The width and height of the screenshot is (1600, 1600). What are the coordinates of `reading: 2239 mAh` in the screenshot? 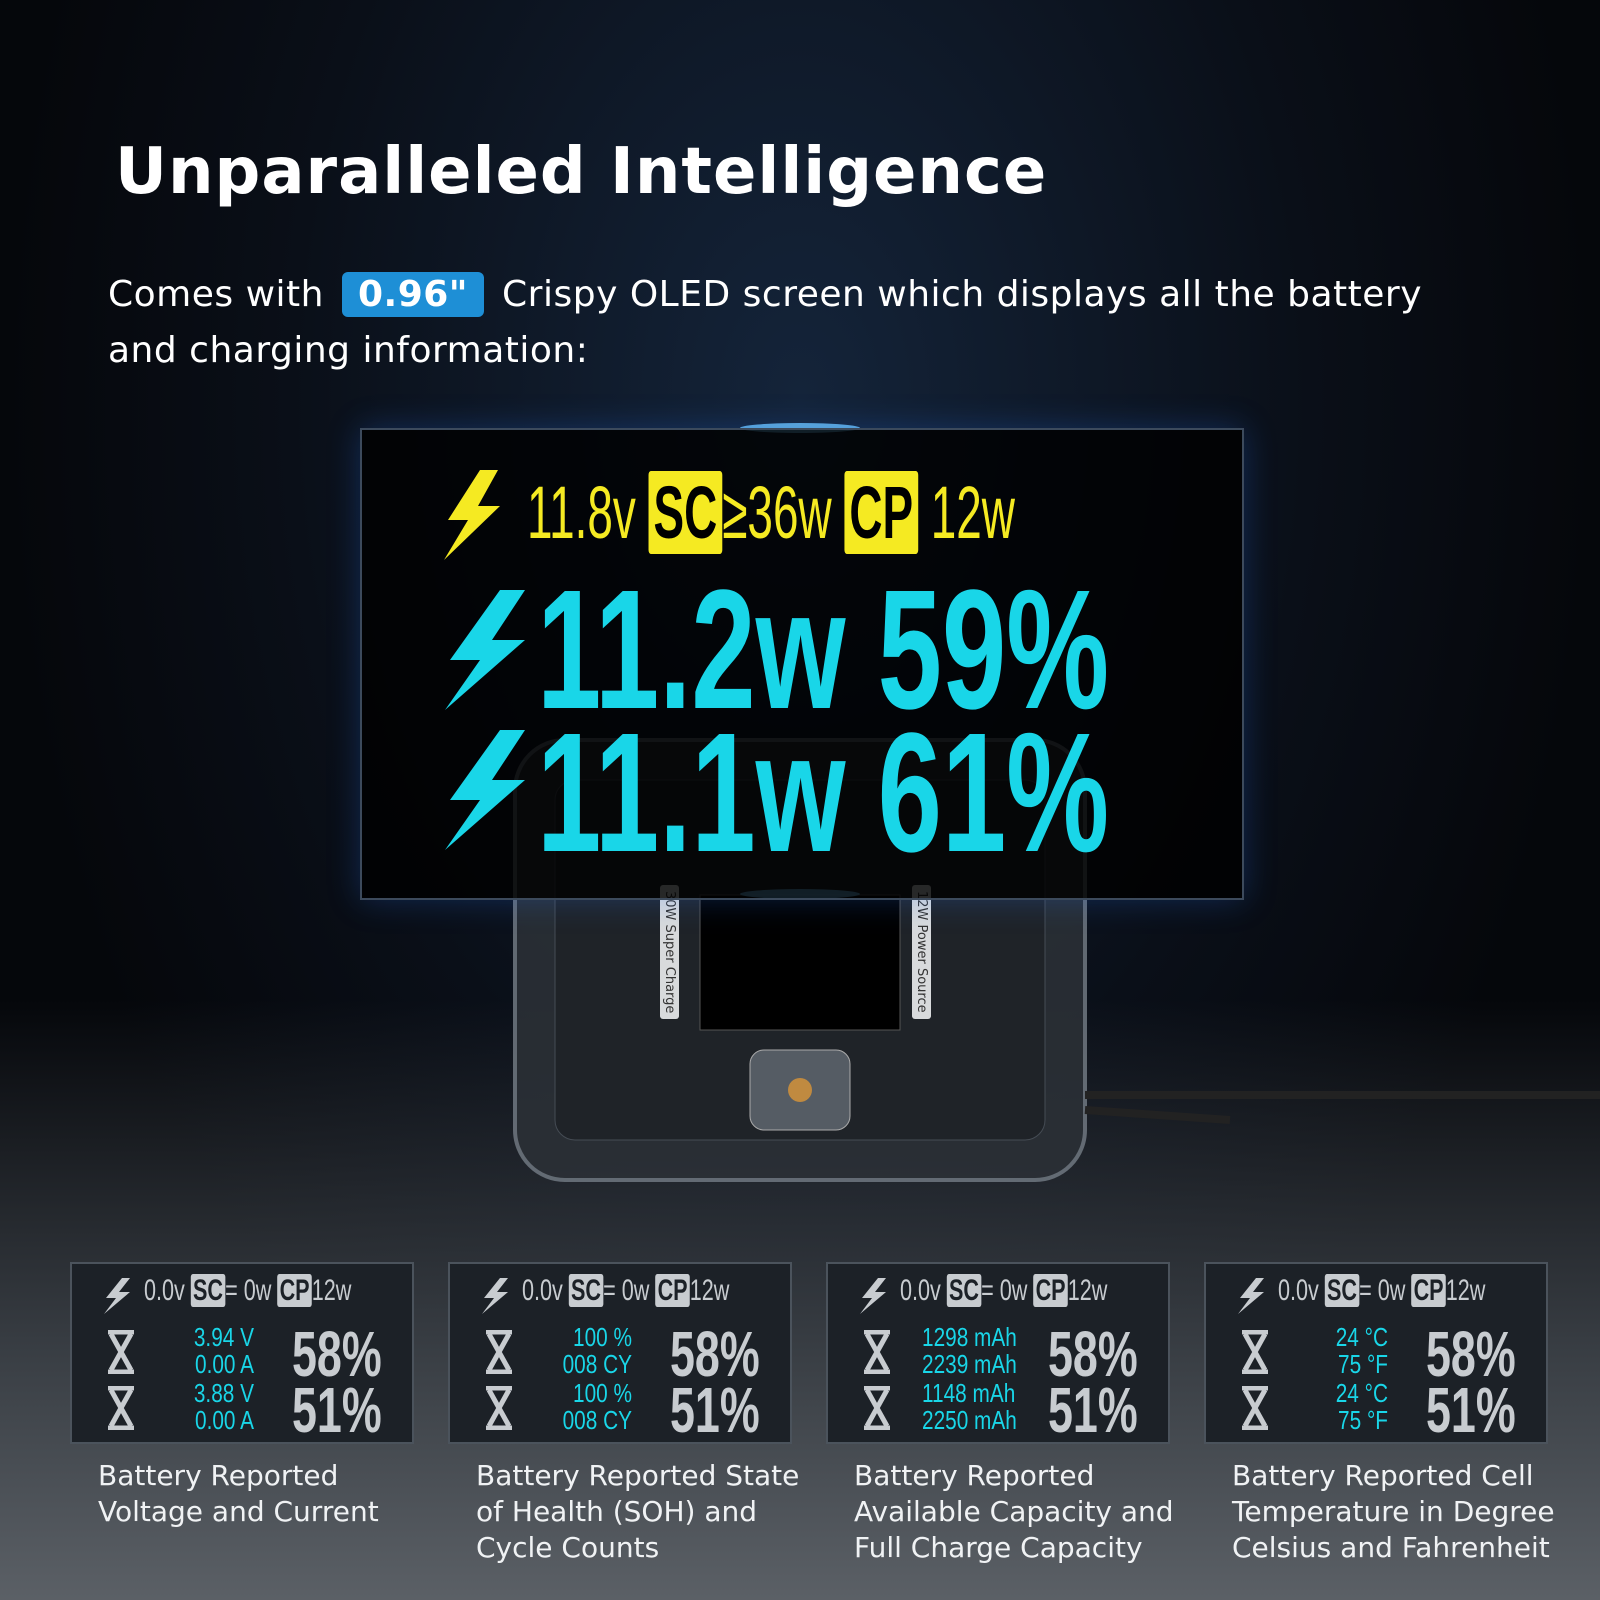 It's located at (969, 1364).